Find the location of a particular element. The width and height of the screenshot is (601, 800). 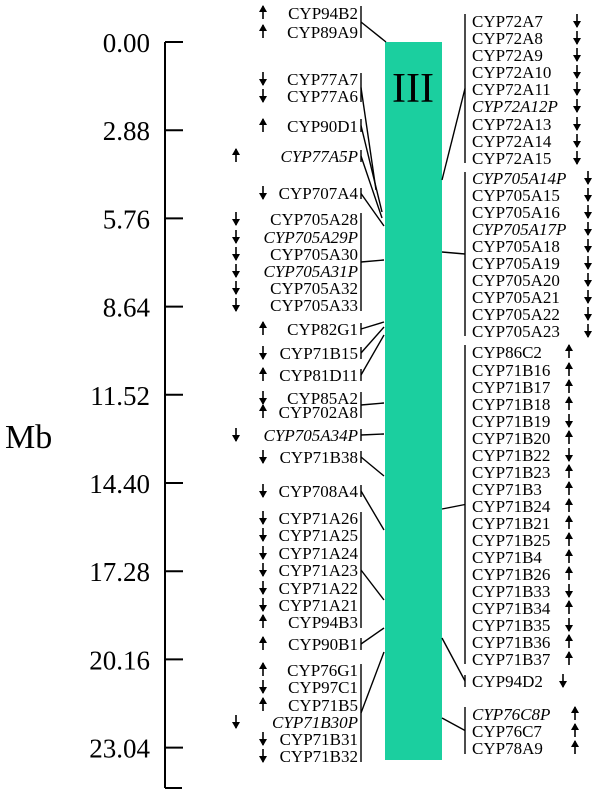

gene-entry: CYP81D11 is located at coordinates (308, 375).